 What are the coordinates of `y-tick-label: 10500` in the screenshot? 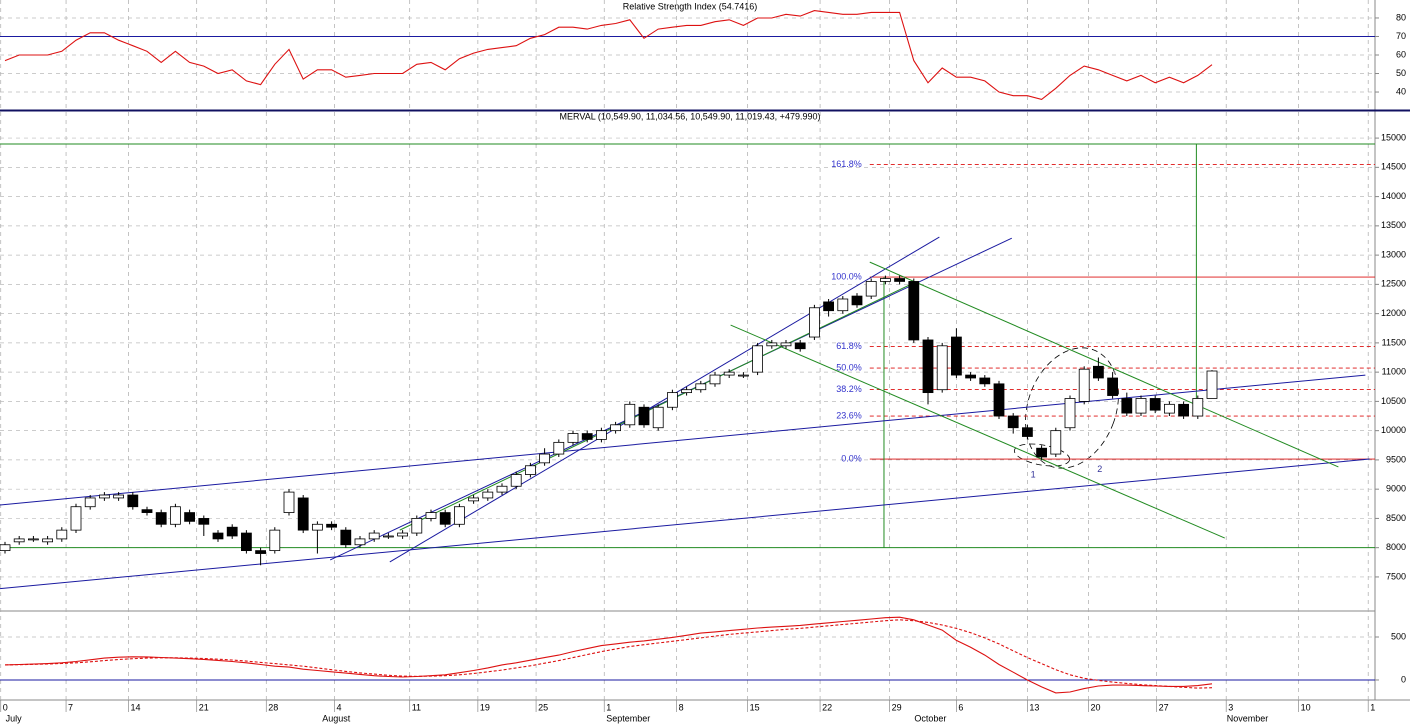 It's located at (1393, 401).